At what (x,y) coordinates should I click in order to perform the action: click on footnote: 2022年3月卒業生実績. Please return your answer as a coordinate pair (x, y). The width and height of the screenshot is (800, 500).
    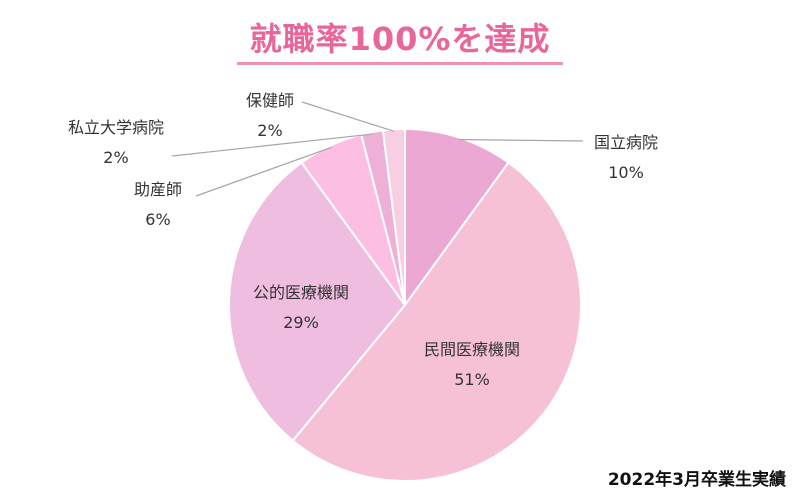
    Looking at the image, I should click on (696, 480).